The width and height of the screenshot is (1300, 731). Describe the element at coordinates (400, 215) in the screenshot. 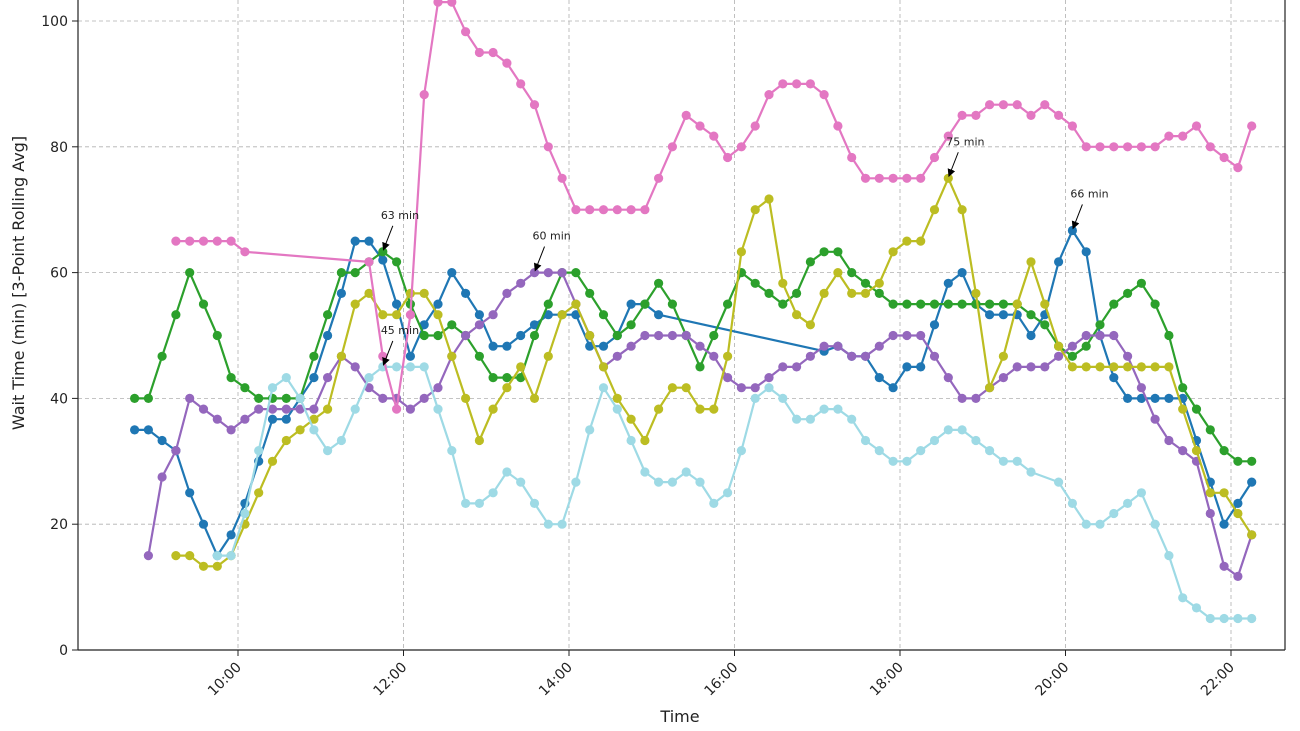

I see `annotation-label: 63 min` at that location.